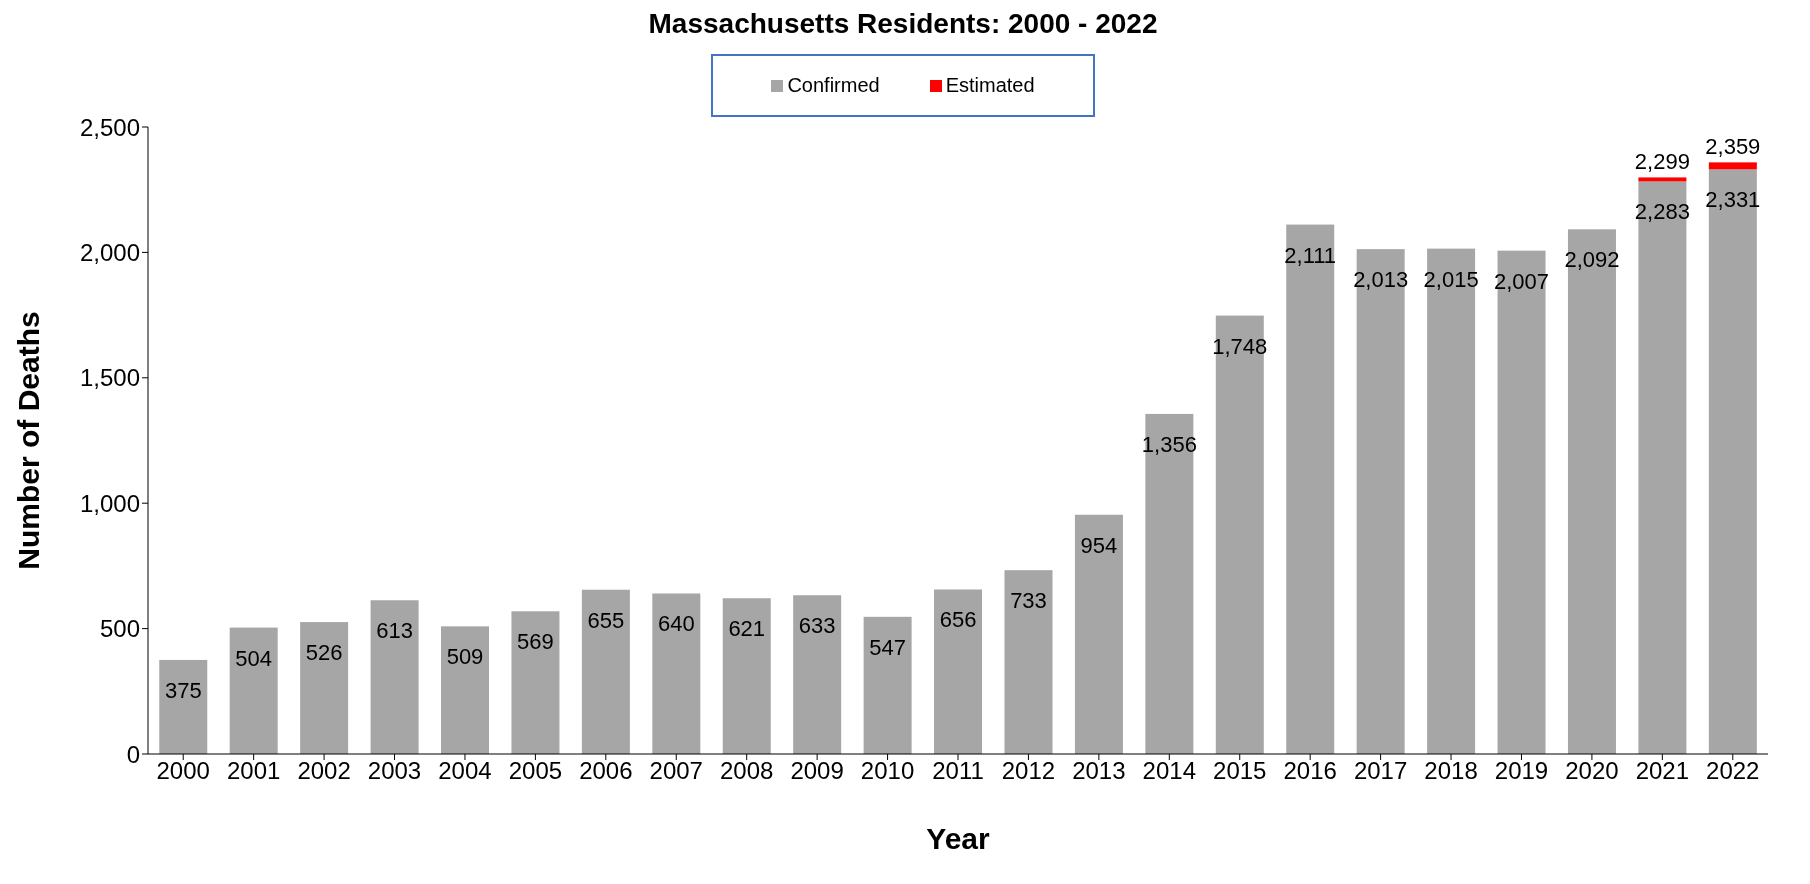  What do you see at coordinates (324, 653) in the screenshot?
I see `data-label: 526` at bounding box center [324, 653].